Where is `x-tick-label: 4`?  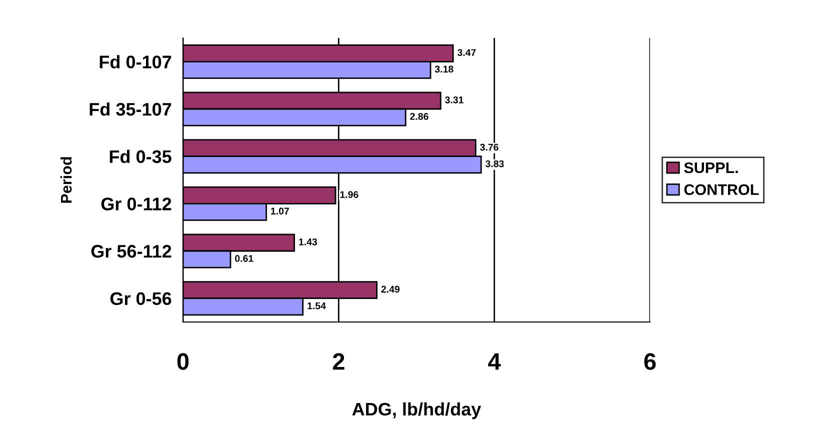
x-tick-label: 4 is located at coordinates (494, 361).